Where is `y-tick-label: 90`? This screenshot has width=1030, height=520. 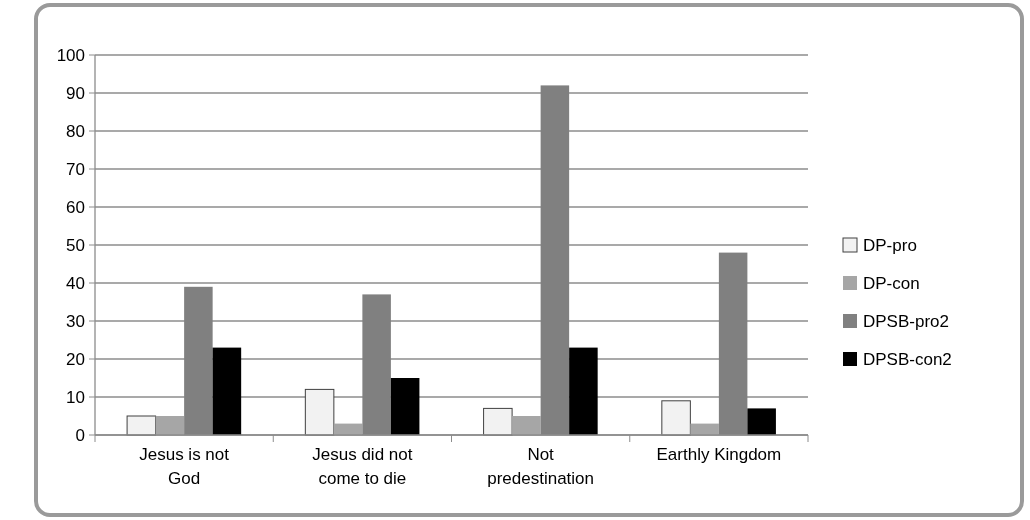
y-tick-label: 90 is located at coordinates (75, 93).